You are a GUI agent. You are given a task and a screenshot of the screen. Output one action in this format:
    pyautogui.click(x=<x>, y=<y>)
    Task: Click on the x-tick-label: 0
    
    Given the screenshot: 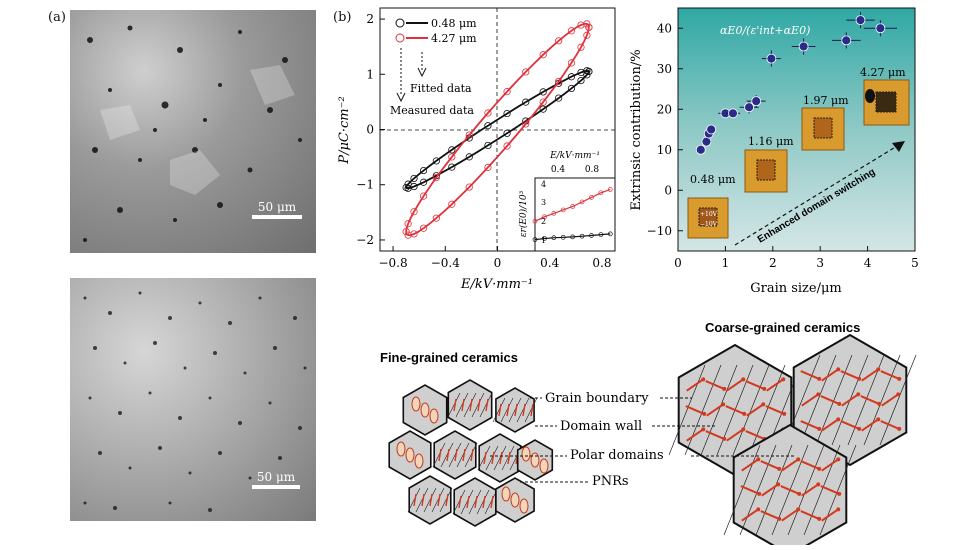 What is the action you would take?
    pyautogui.click(x=498, y=263)
    